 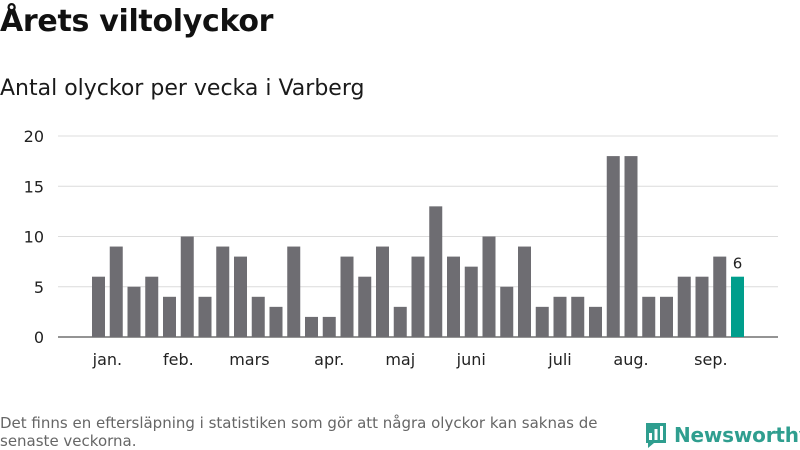 What do you see at coordinates (656, 435) in the screenshot?
I see `newsworthy-logo-icon` at bounding box center [656, 435].